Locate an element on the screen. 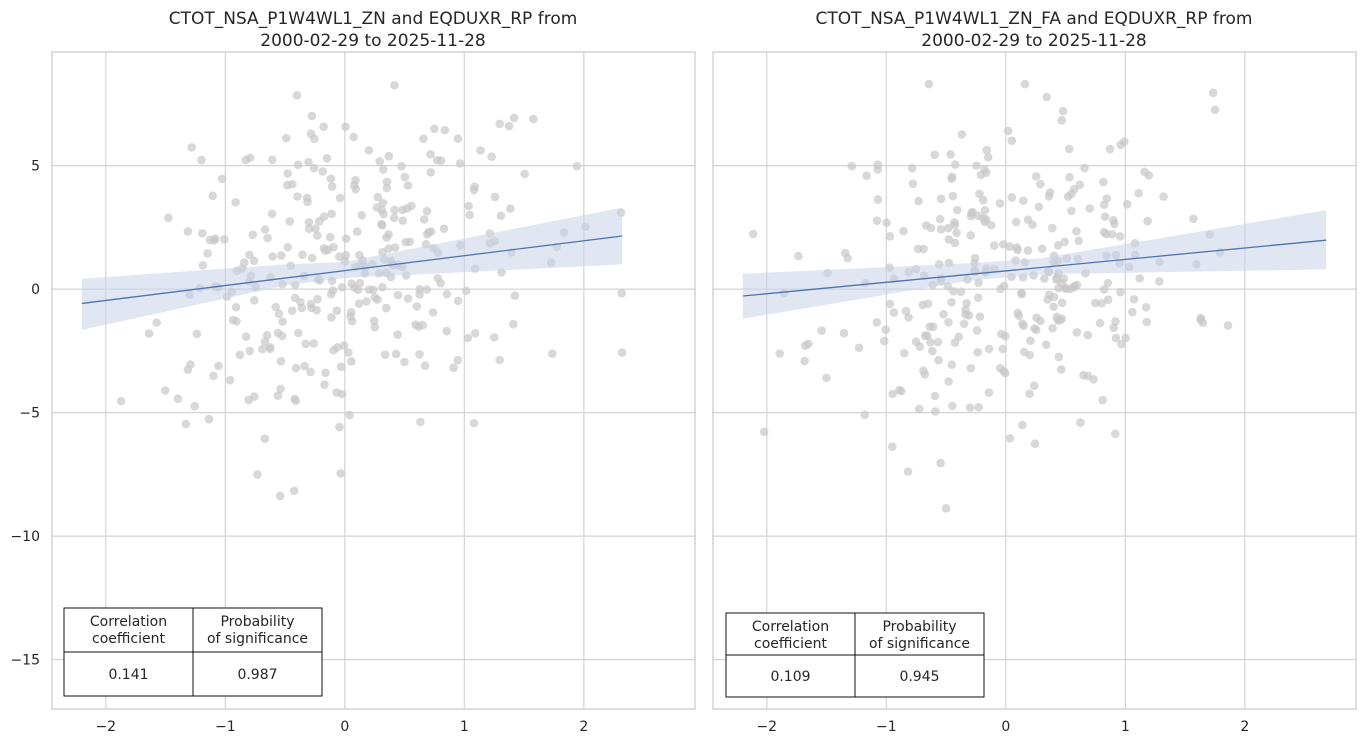 The height and width of the screenshot is (748, 1366). left-x-tick-label: 1 is located at coordinates (464, 727).